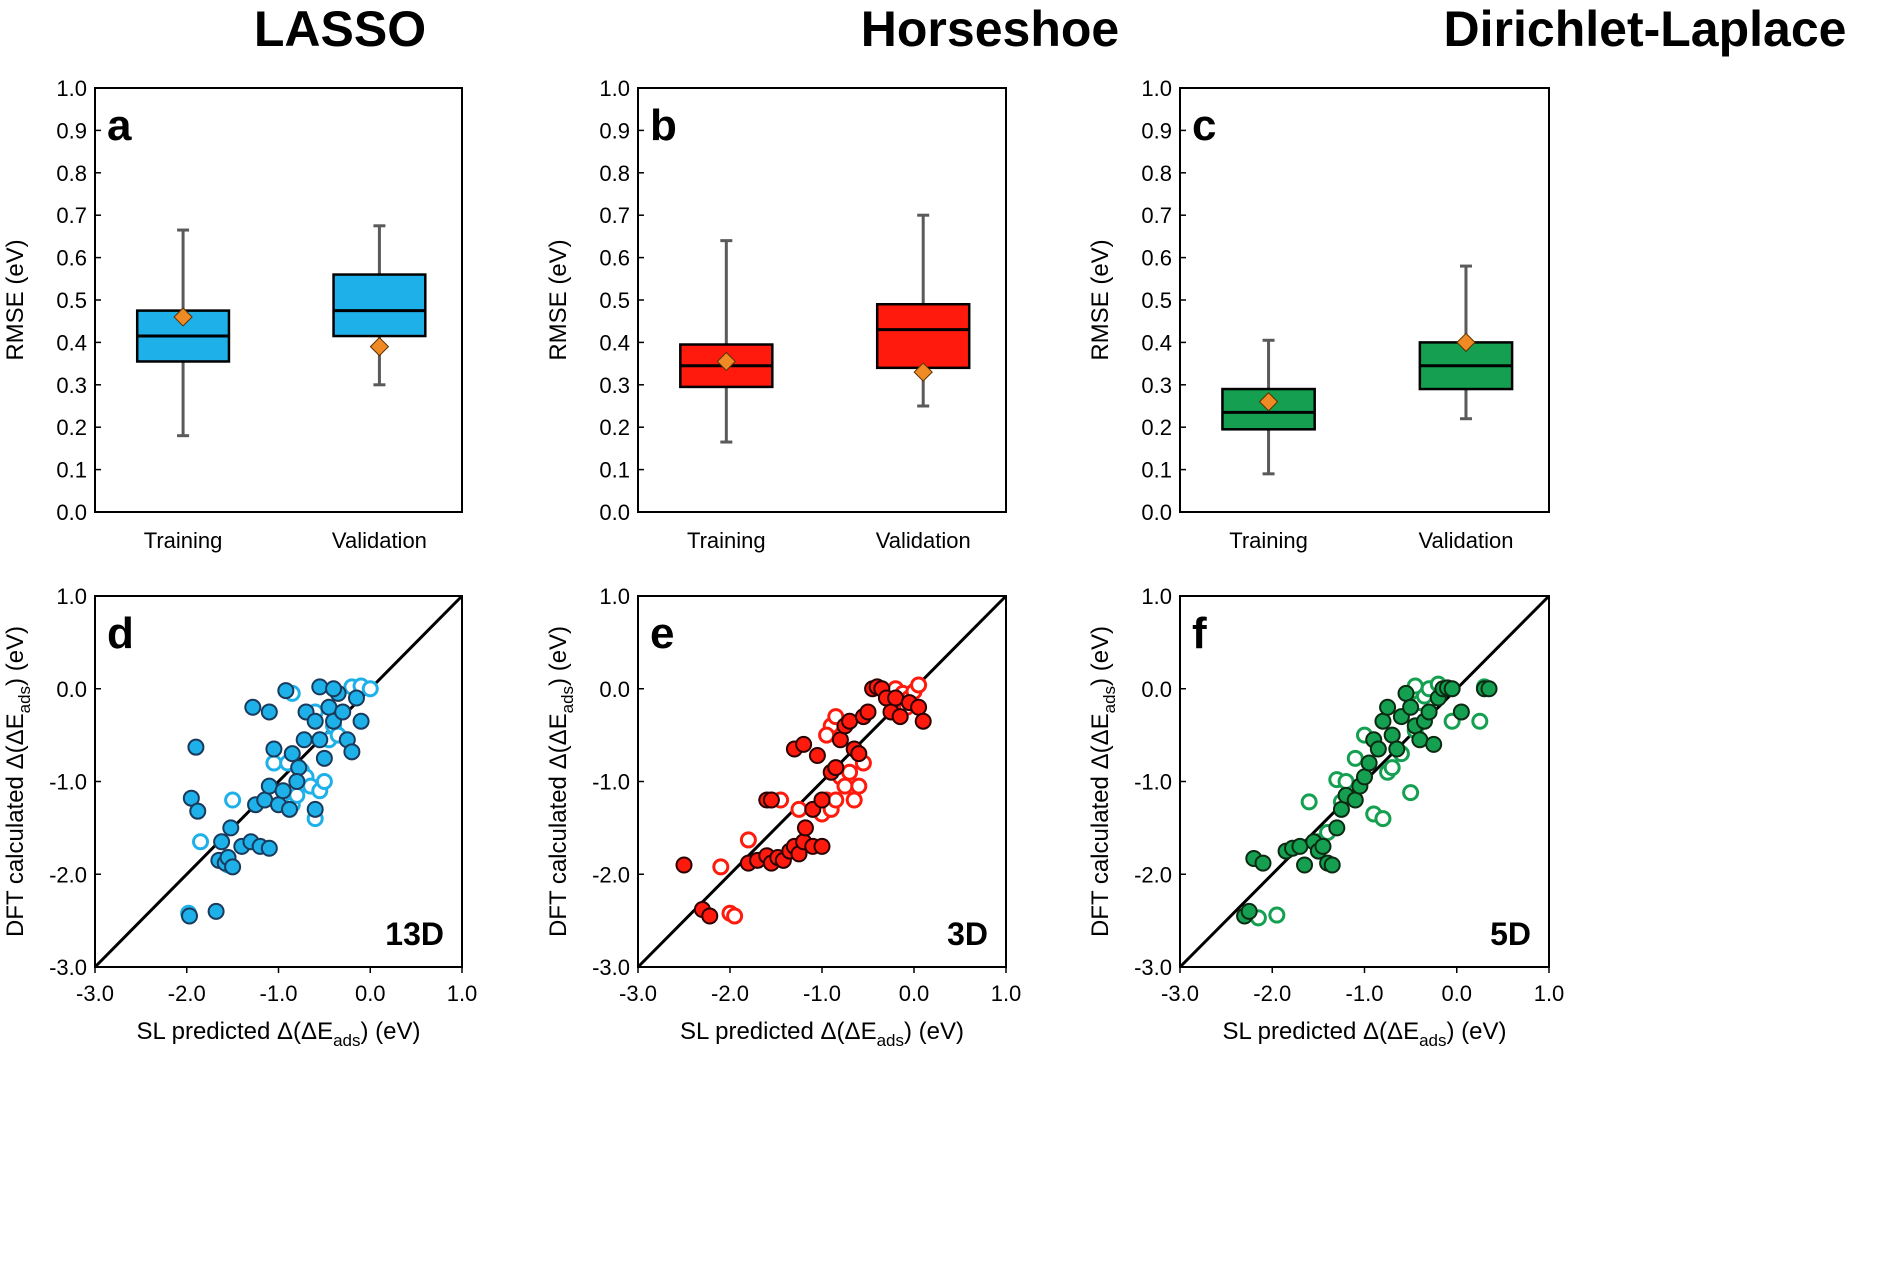 Image resolution: width=1897 pixels, height=1264 pixels. I want to click on box-validation, so click(1466, 342).